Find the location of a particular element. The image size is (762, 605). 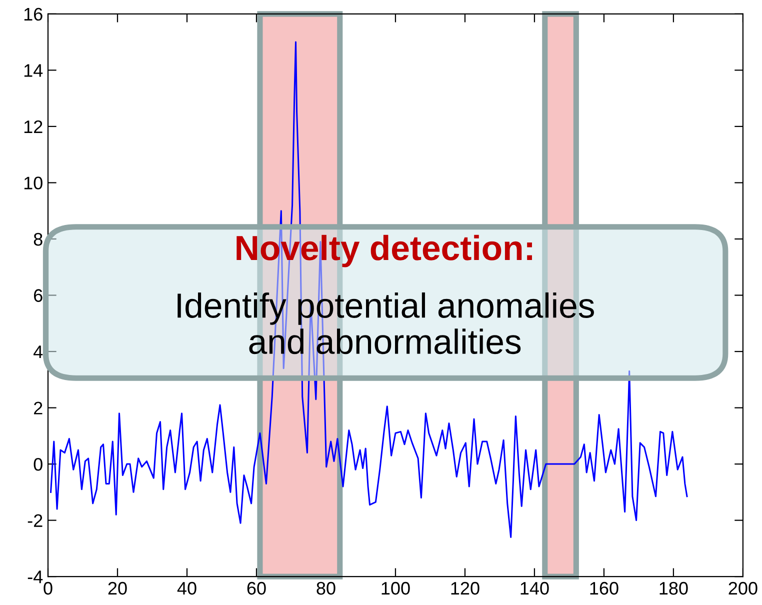

y-tick-label: 12 is located at coordinates (33, 126).